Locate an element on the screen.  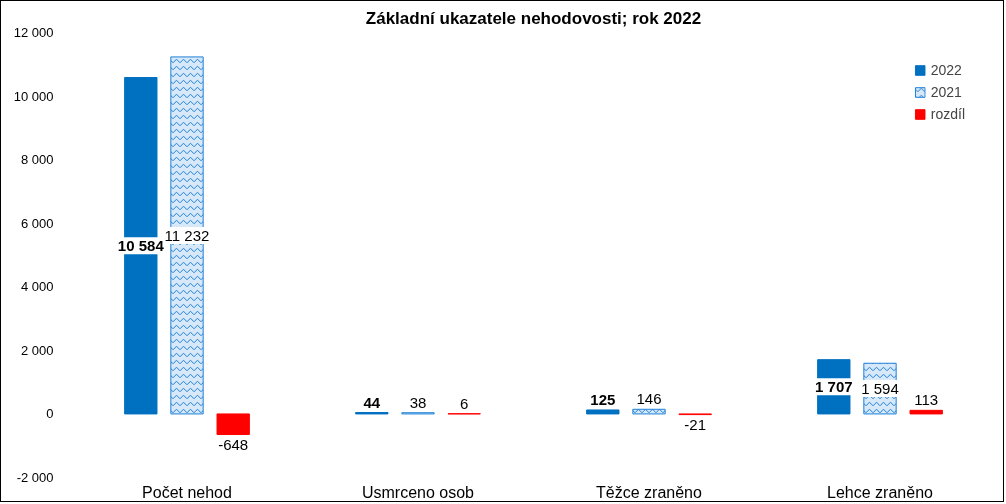
data-label: 1 594 is located at coordinates (880, 389).